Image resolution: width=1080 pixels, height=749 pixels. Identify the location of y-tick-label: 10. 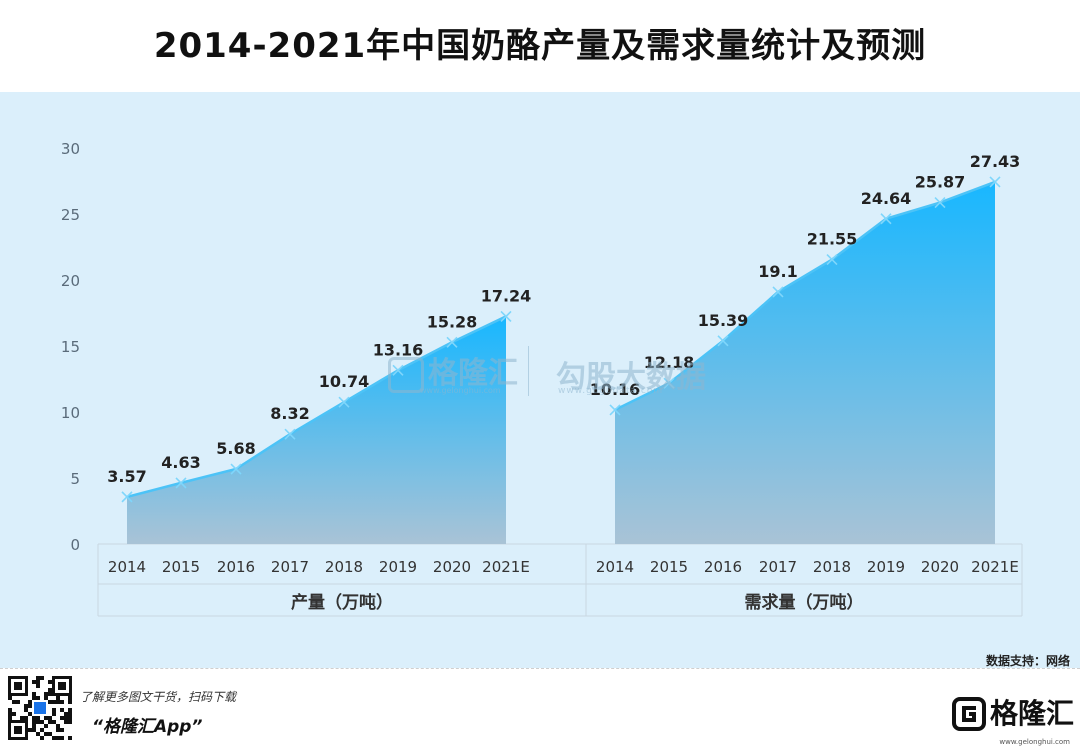
(70, 413).